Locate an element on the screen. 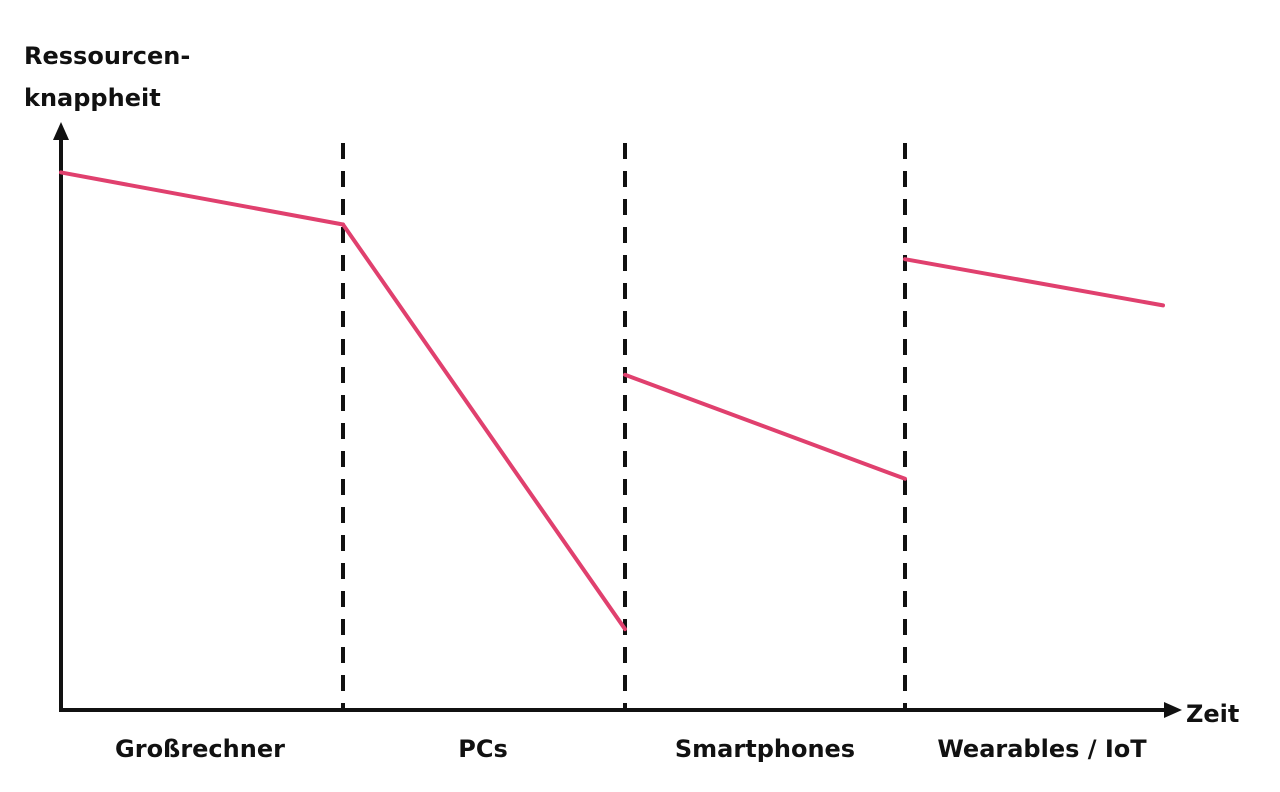 Image resolution: width=1280 pixels, height=792 pixels. era-label-smartphones: Smartphones is located at coordinates (765, 749).